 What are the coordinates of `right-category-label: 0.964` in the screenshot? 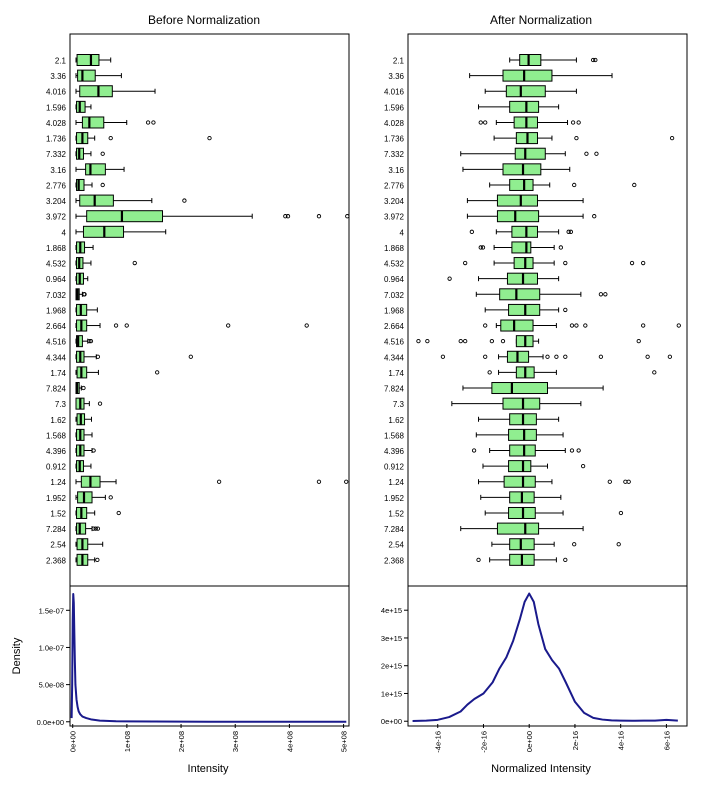 It's located at (394, 279).